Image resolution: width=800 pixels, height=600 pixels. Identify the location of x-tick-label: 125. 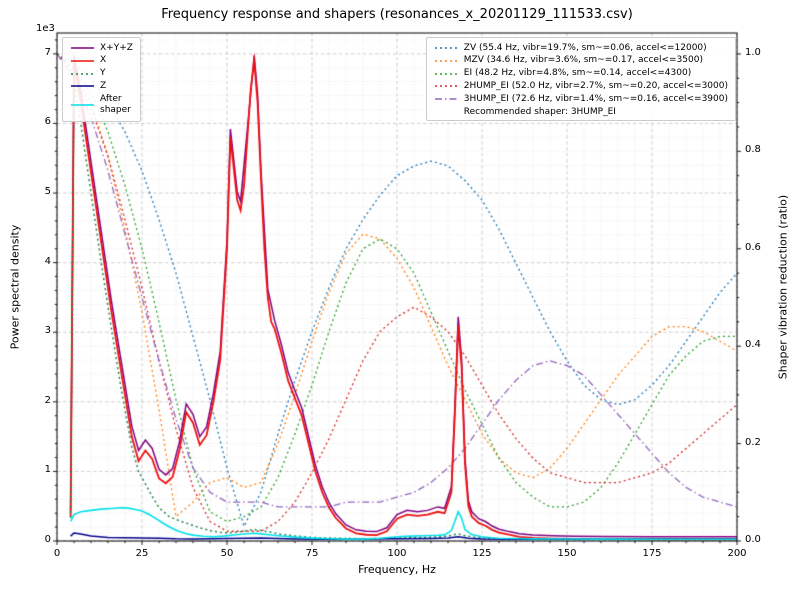
(482, 553).